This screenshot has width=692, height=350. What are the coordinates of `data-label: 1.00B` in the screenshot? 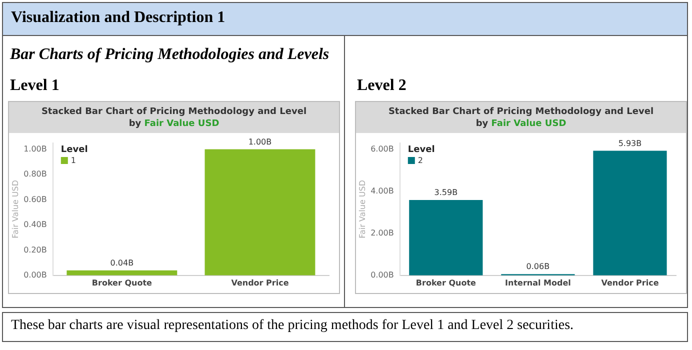 It's located at (260, 141).